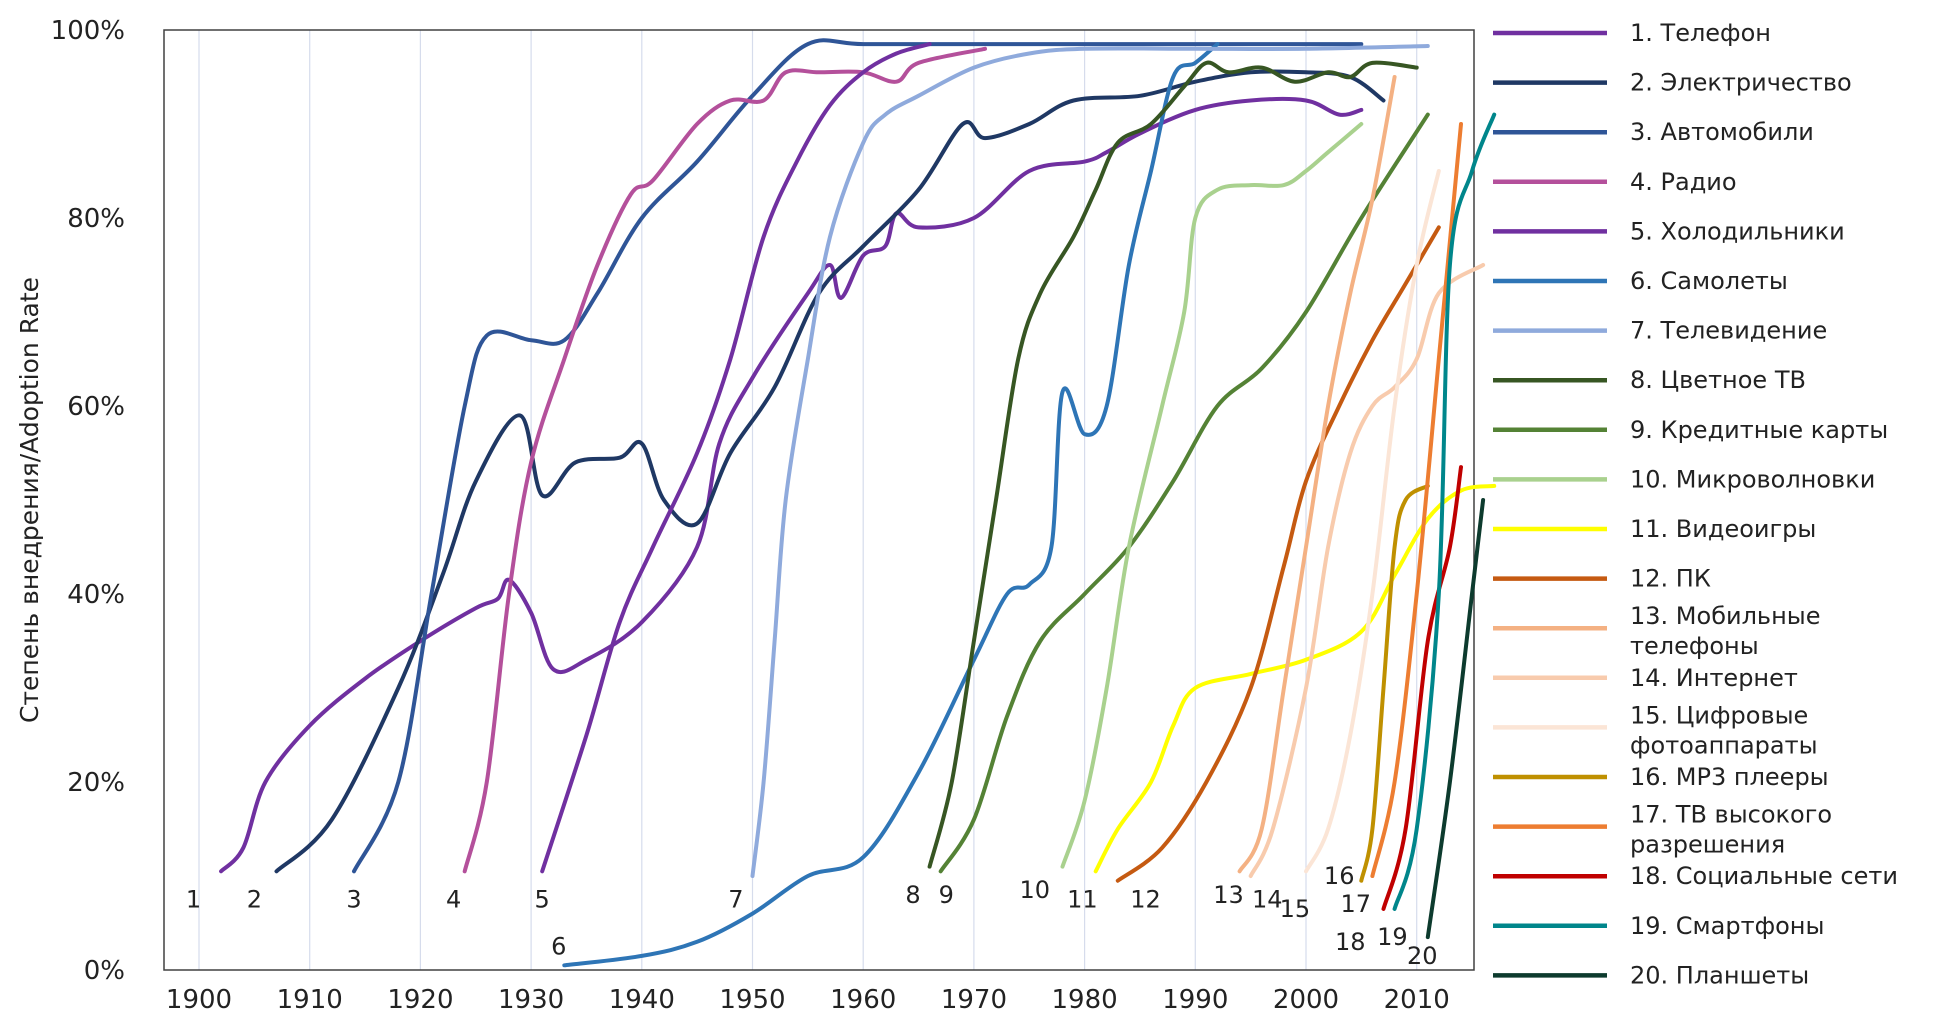 This screenshot has height=1022, width=1944. Describe the element at coordinates (1719, 975) in the screenshot. I see `legend-label-20: 20. Планшеты` at that location.